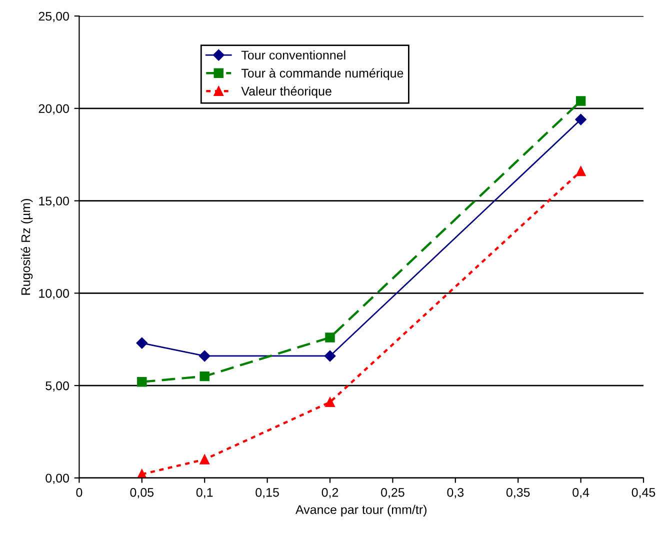 The image size is (660, 534). I want to click on x-tick-label: 0,15, so click(267, 493).